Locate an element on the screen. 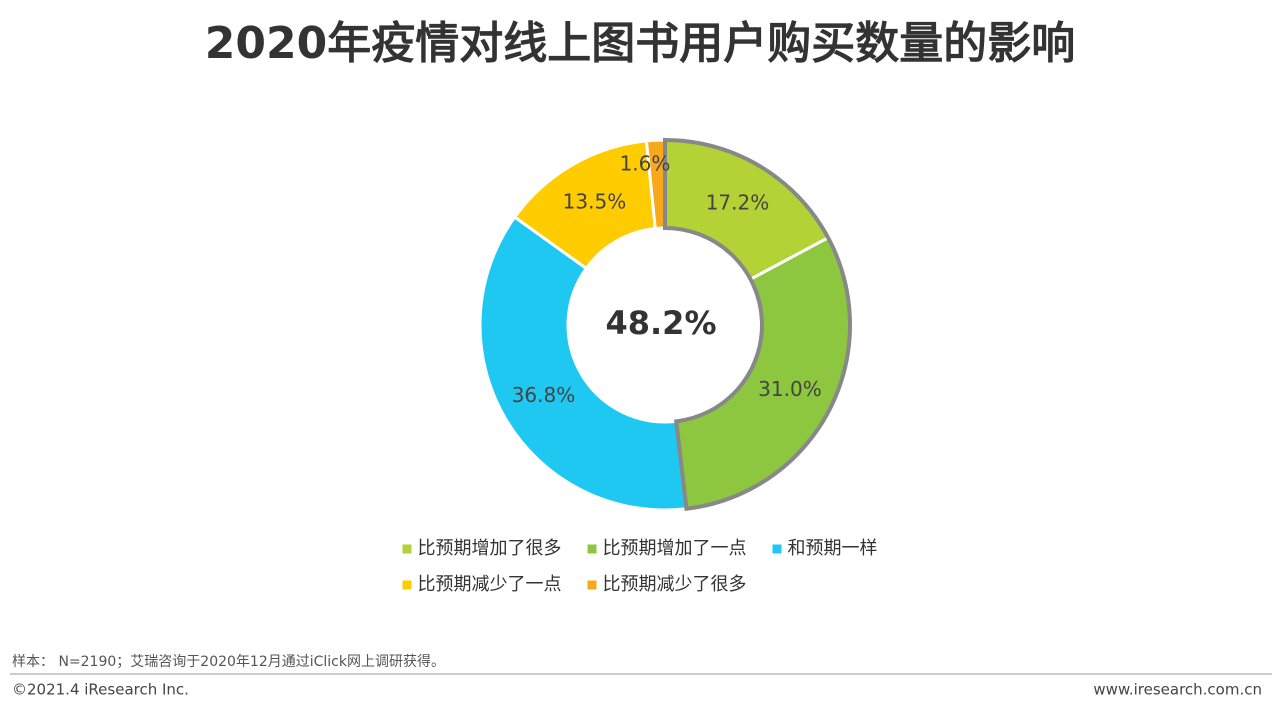 The width and height of the screenshot is (1280, 718). legend-label: 比预期增加了一点 is located at coordinates (675, 548).